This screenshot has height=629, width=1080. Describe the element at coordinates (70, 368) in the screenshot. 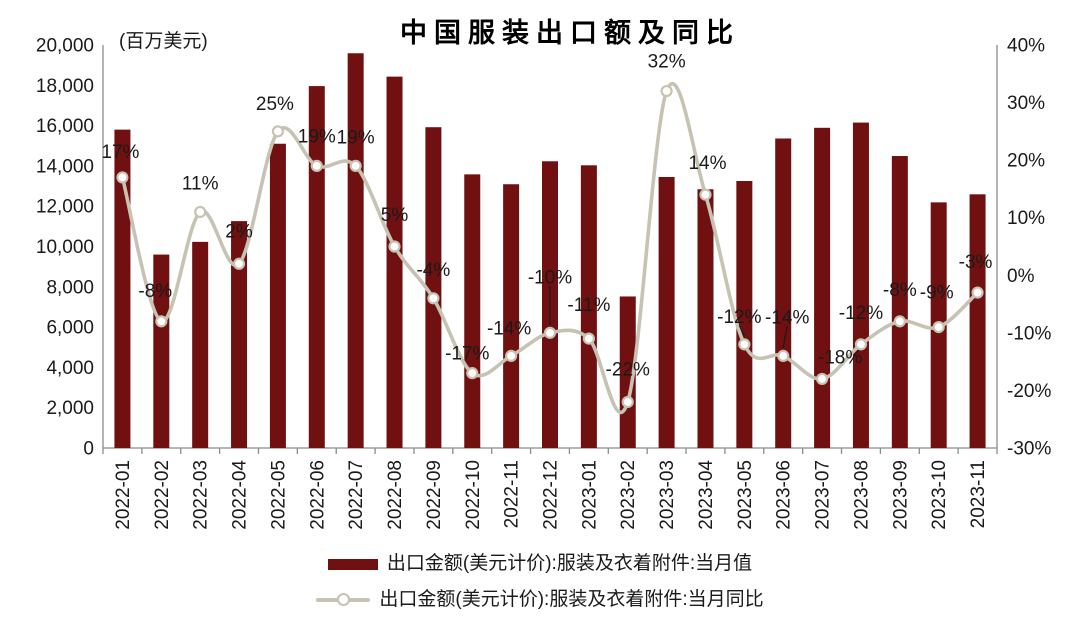

I see `left-axis-tick-label: 4,000` at that location.